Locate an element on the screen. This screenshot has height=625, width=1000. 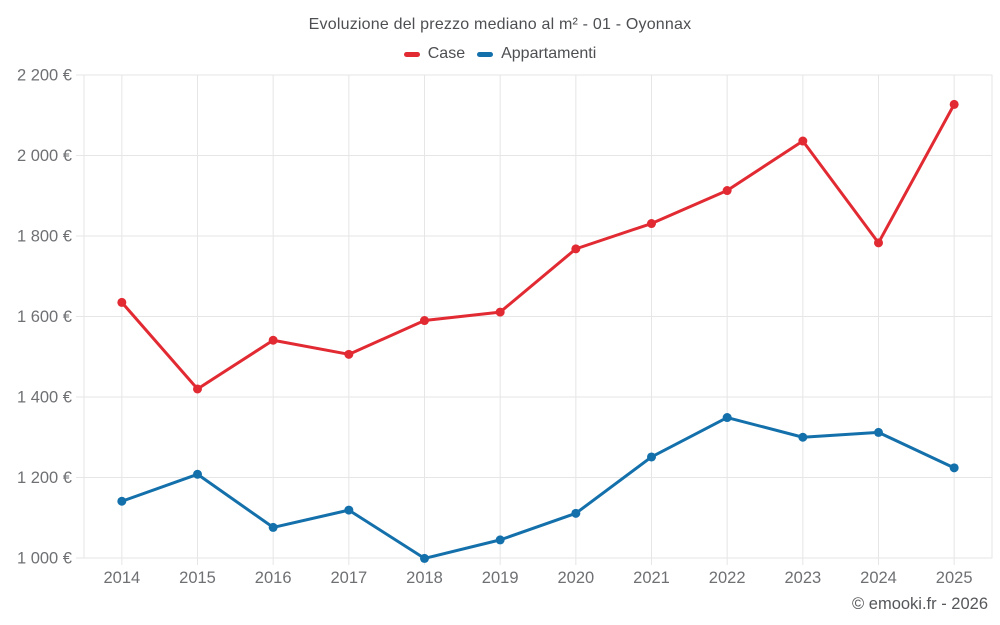
y-axis-tick-label: 2 200 € is located at coordinates (44, 76).